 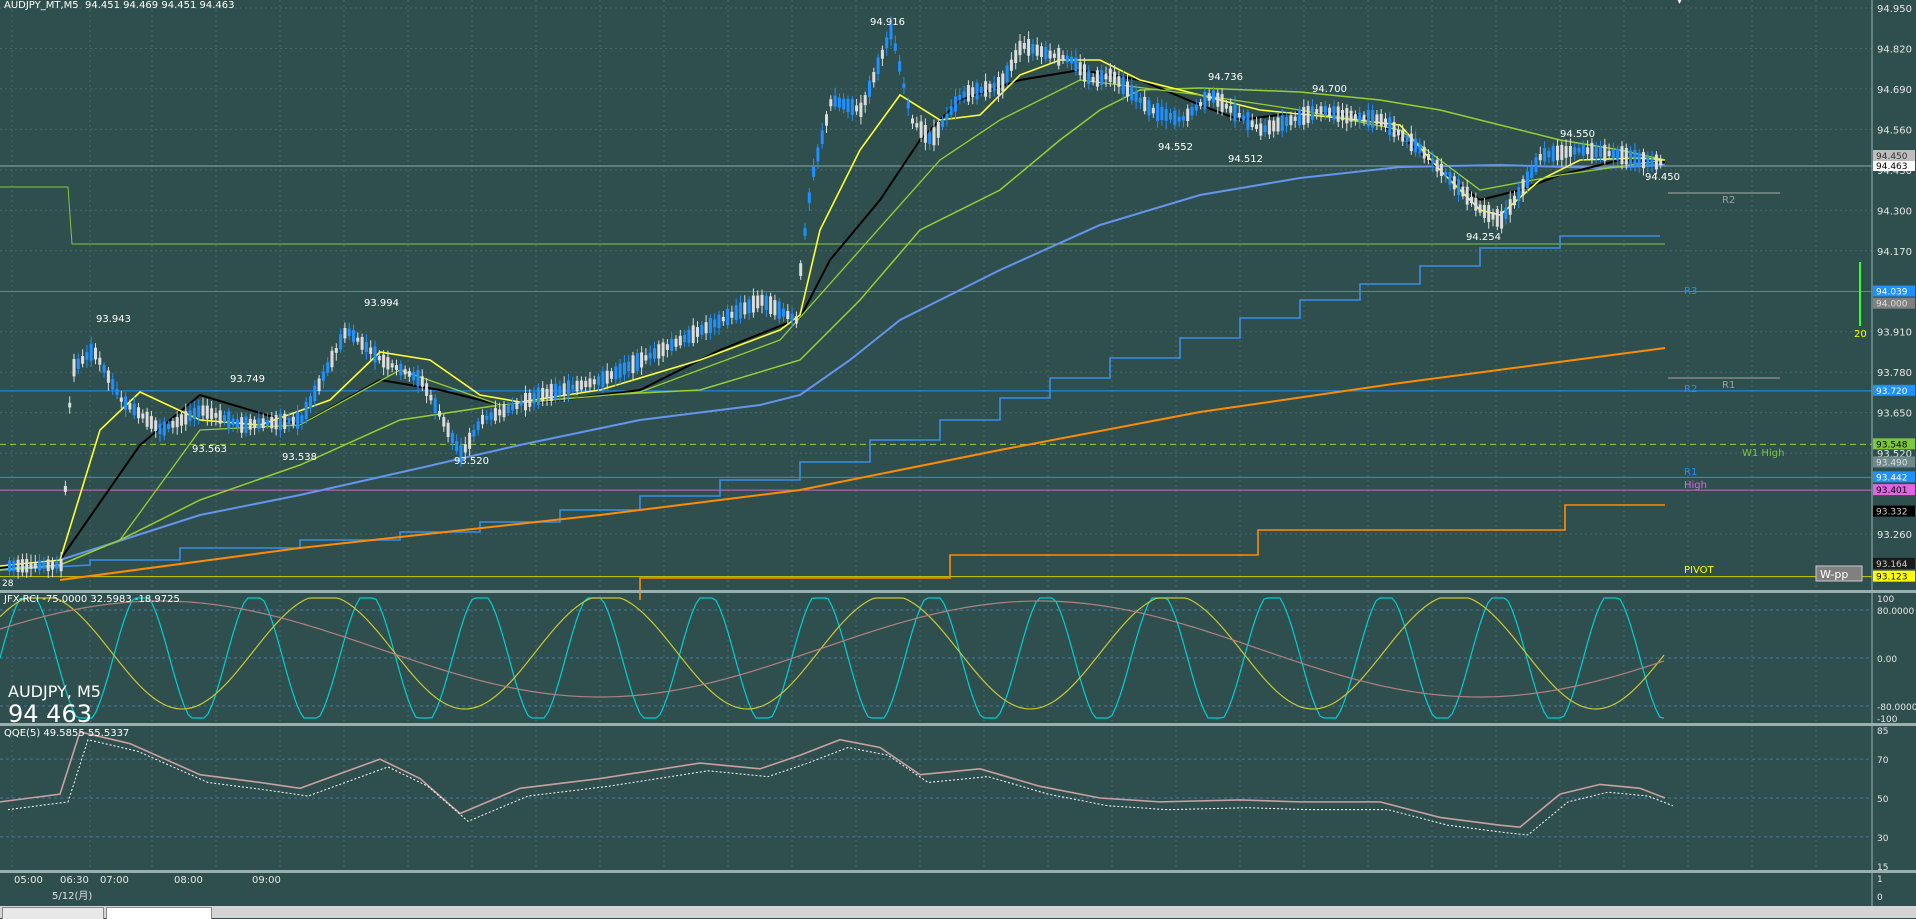 I want to click on swing-label: 94.916, so click(x=887, y=22).